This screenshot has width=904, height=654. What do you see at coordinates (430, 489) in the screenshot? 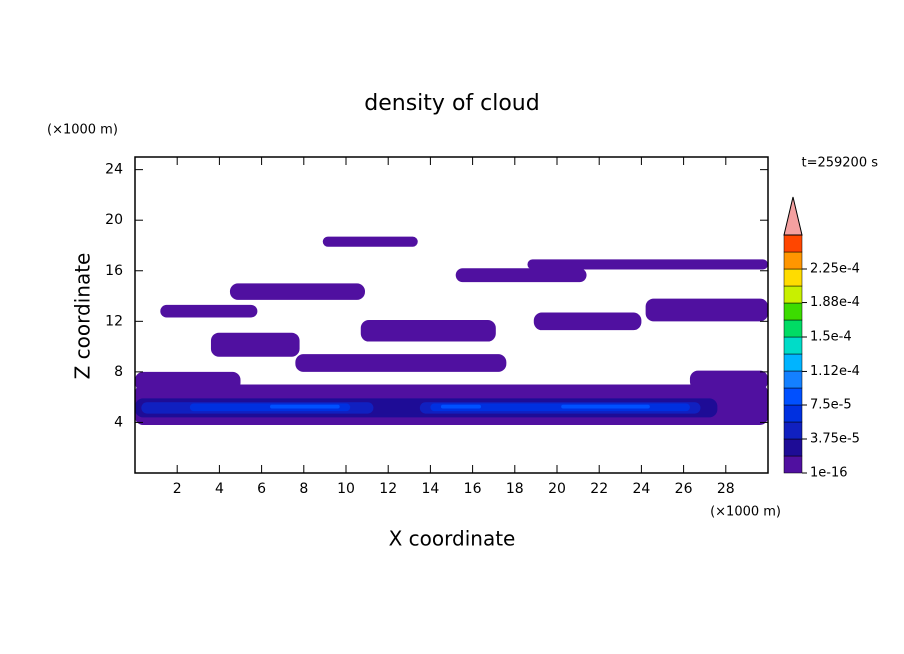
I see `x-tick-label: 14` at bounding box center [430, 489].